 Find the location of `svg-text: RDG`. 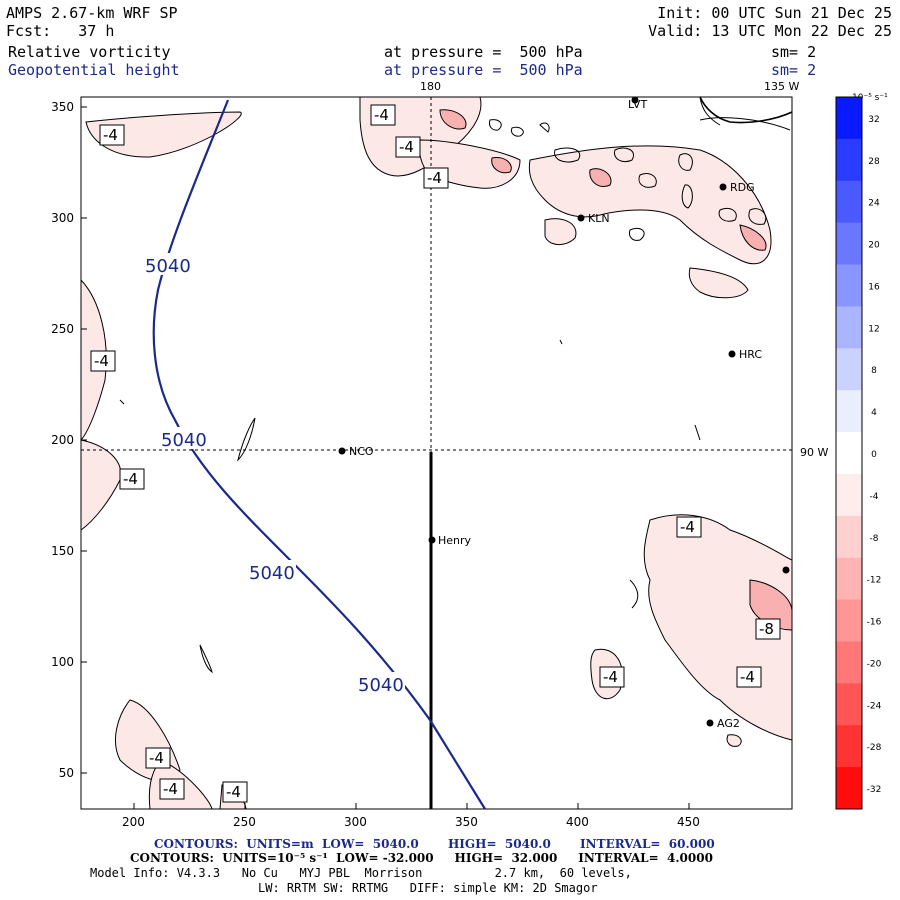

svg-text: RDG is located at coordinates (742, 187).